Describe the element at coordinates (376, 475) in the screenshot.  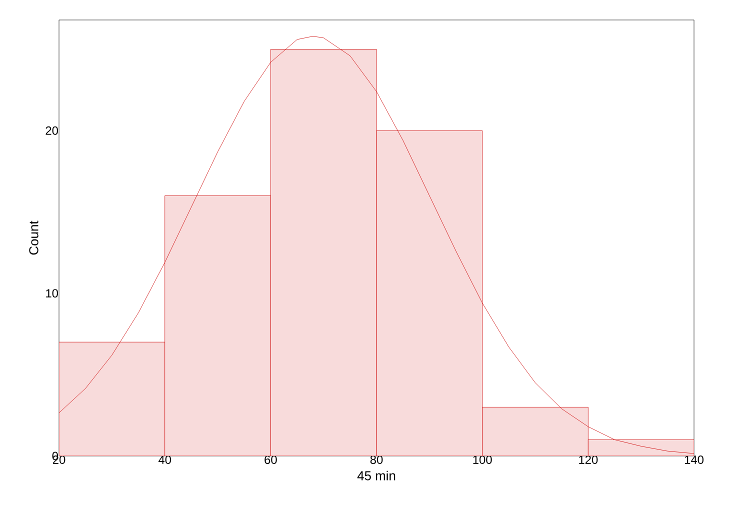
I see `x-axis-title: 45 min` at that location.